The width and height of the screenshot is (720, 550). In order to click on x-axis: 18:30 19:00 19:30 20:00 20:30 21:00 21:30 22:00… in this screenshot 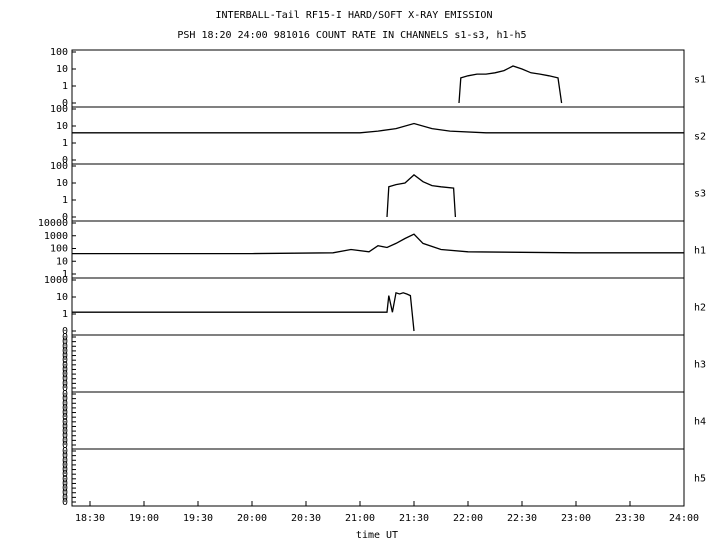, I will do `click(387, 512)`.